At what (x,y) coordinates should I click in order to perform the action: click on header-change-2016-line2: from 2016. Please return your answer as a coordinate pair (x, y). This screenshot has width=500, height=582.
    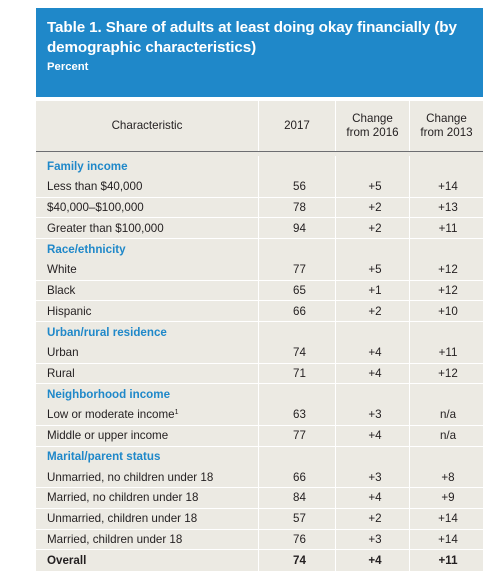
    Looking at the image, I should click on (372, 132).